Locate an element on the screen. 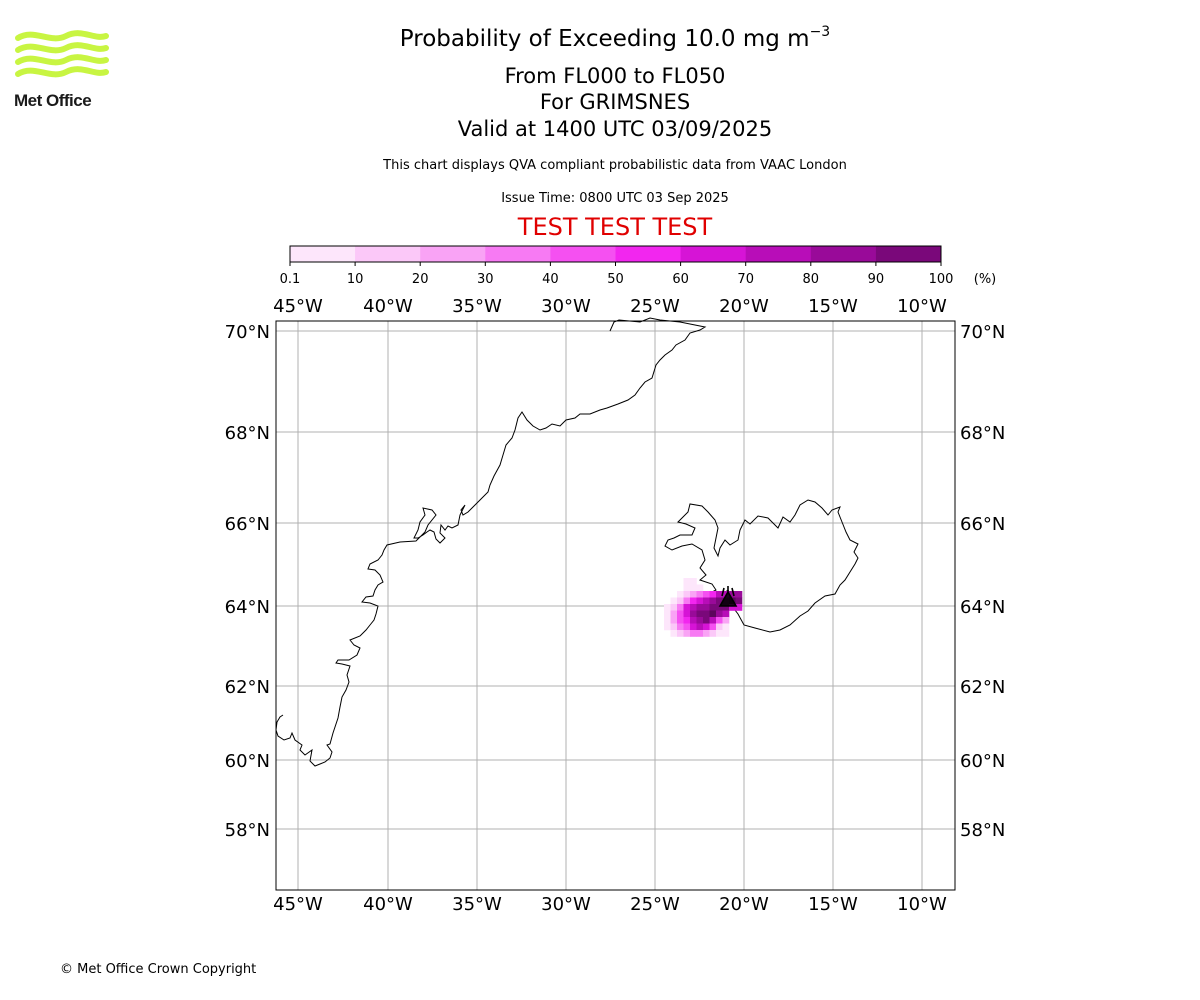 This screenshot has width=1200, height=1000. colorbar-tick-label: 50 is located at coordinates (615, 279).